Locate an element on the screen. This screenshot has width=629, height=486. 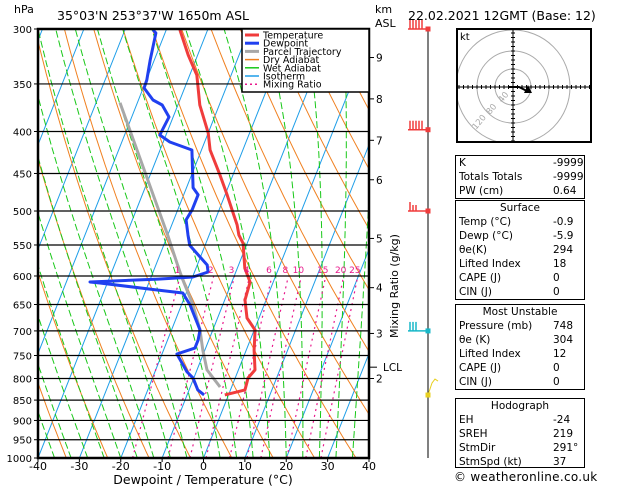
mixing-ratio-label: 6 is located at coordinates (269, 271).